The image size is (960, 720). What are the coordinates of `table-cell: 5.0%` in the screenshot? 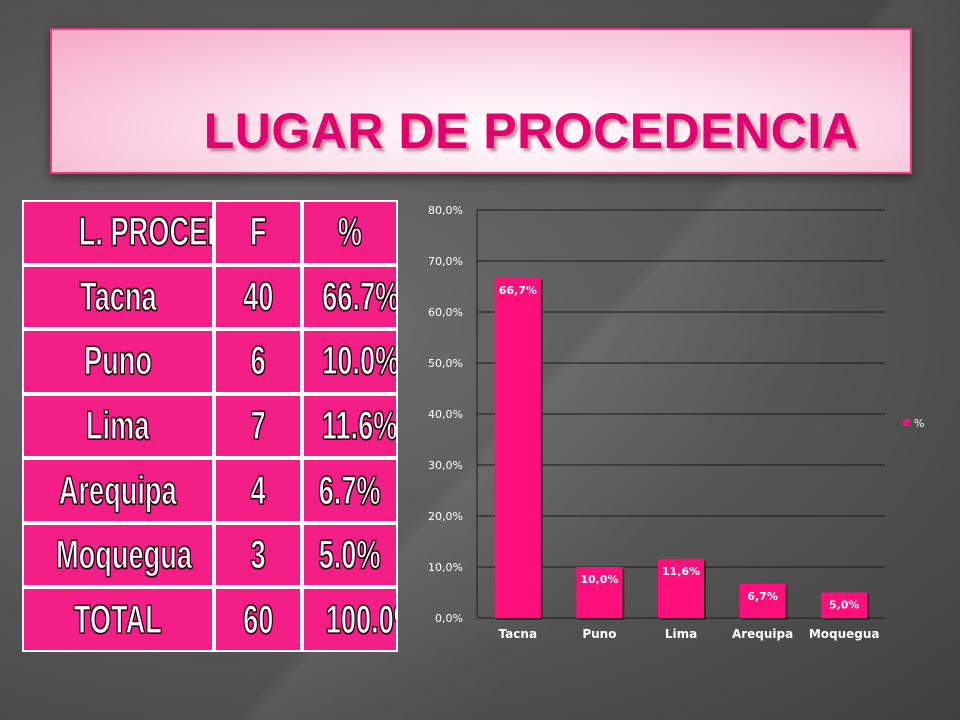 It's located at (350, 555).